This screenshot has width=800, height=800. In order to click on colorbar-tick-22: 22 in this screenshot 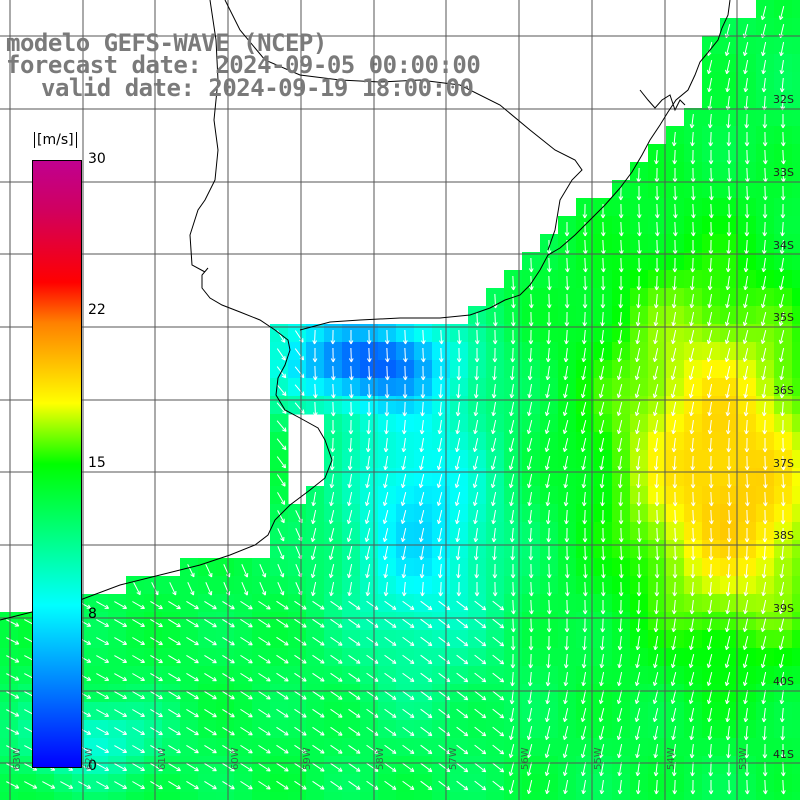, I will do `click(97, 310)`.